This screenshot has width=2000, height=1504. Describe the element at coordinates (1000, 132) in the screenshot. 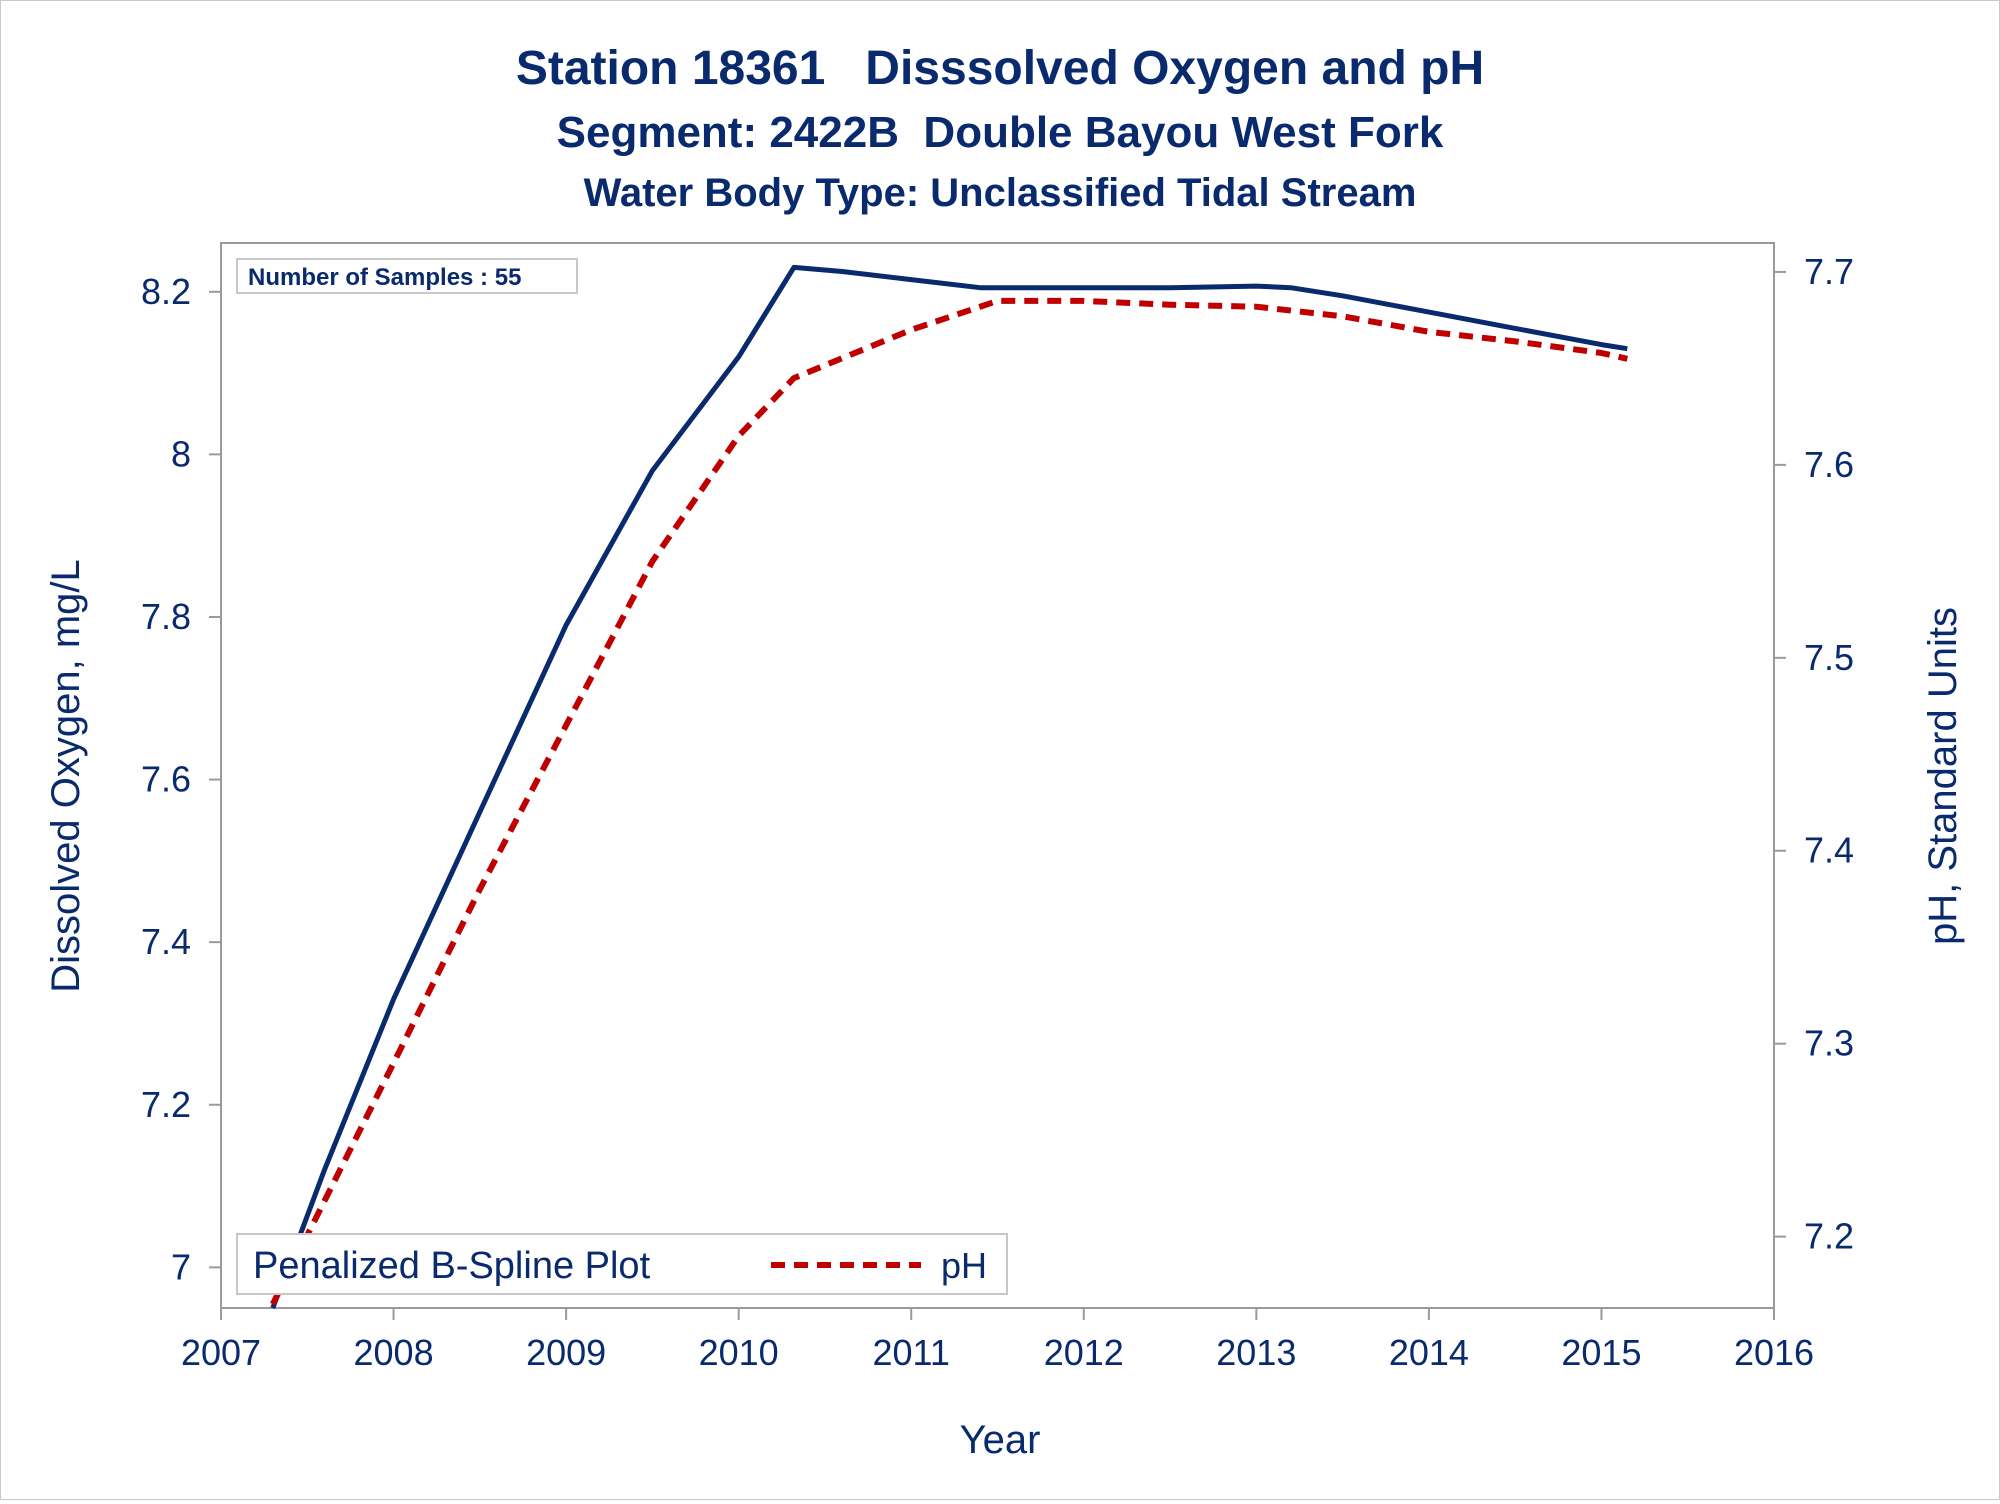

I see `chart-subtitle-segment: Segment: 2422B Double Bayou West Fork` at that location.